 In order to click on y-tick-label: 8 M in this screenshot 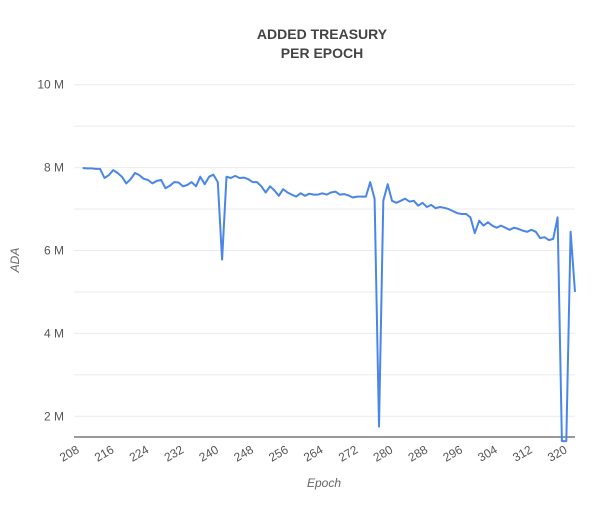, I will do `click(54, 168)`.